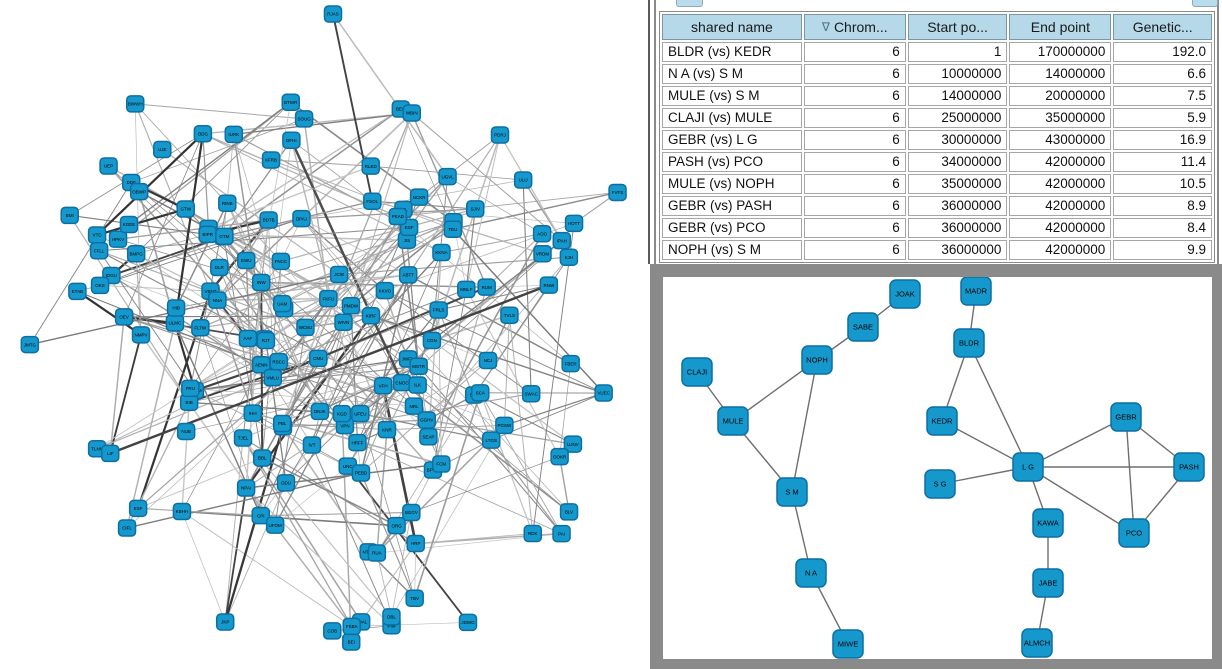  What do you see at coordinates (118, 239) in the screenshot?
I see `network-node: HPKV` at bounding box center [118, 239].